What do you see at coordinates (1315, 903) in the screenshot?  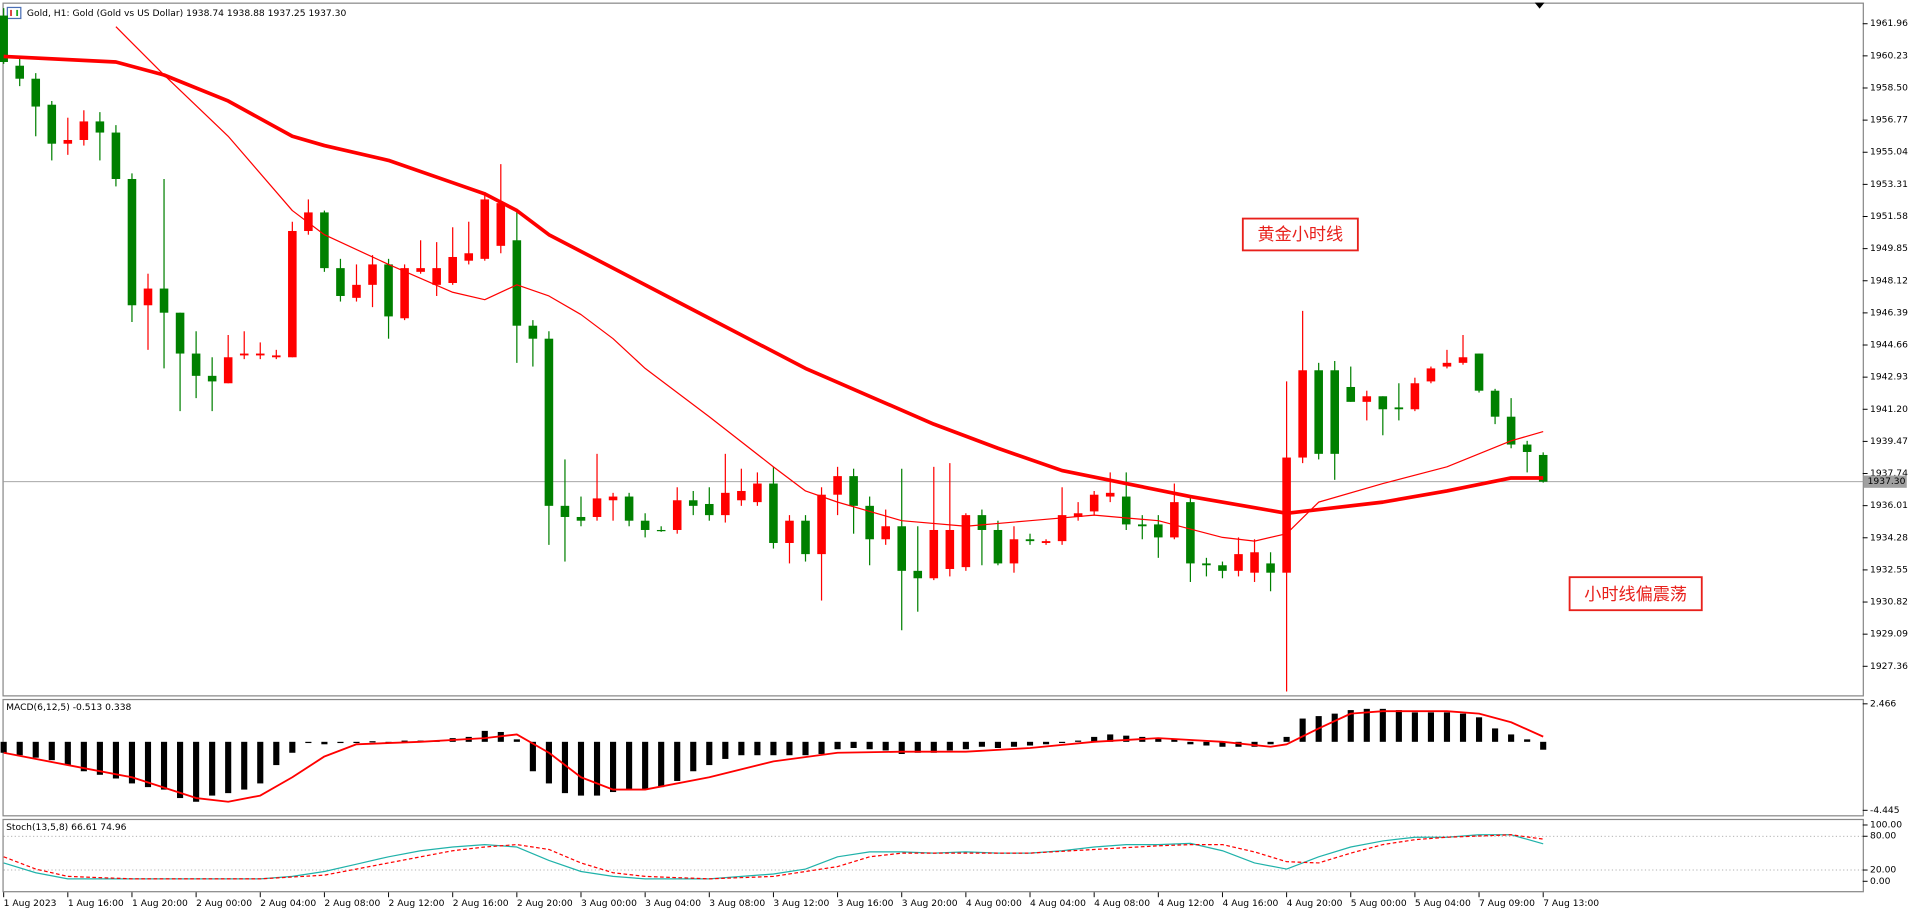 I see `x-tick-label: 4 Aug 20:00` at bounding box center [1315, 903].